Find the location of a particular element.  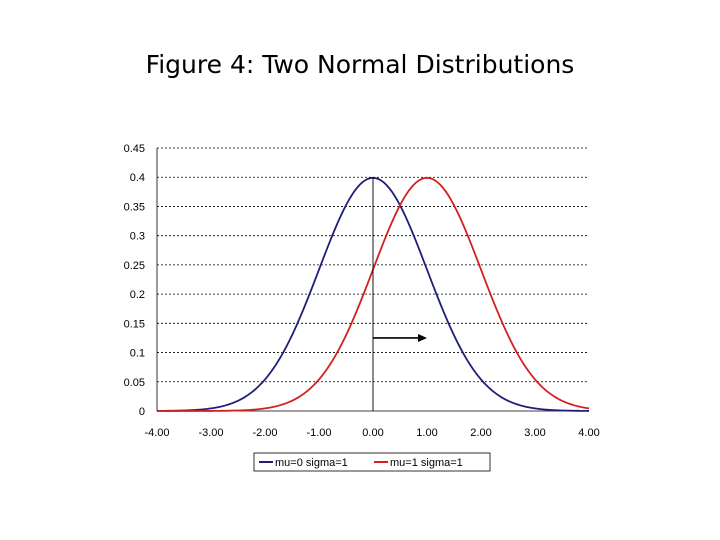

annotations is located at coordinates (399, 294).